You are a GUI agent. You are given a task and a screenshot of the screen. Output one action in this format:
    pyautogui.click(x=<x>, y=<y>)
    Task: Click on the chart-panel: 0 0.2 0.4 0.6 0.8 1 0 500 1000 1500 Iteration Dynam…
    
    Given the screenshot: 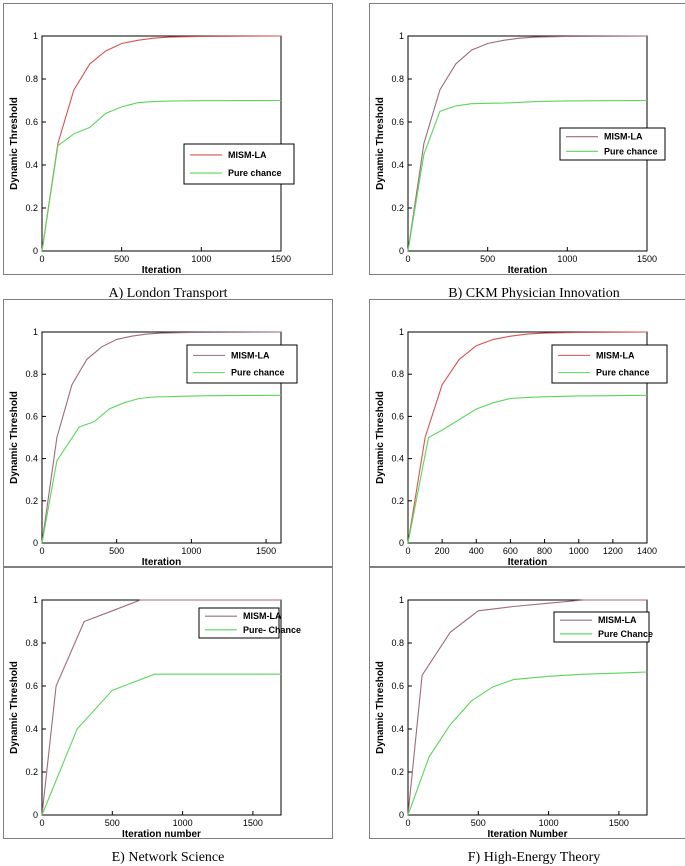 What is the action you would take?
    pyautogui.click(x=168, y=433)
    